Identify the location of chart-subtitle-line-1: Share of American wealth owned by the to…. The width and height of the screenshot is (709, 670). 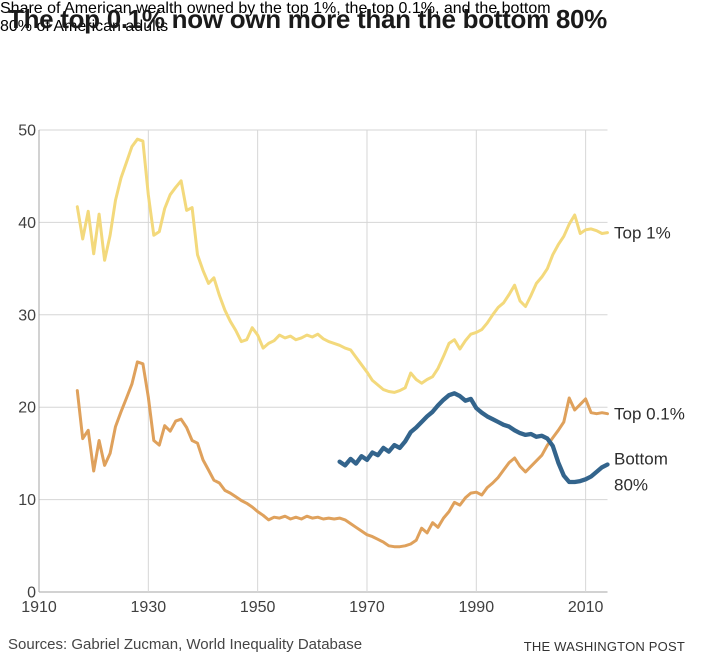
(275, 8).